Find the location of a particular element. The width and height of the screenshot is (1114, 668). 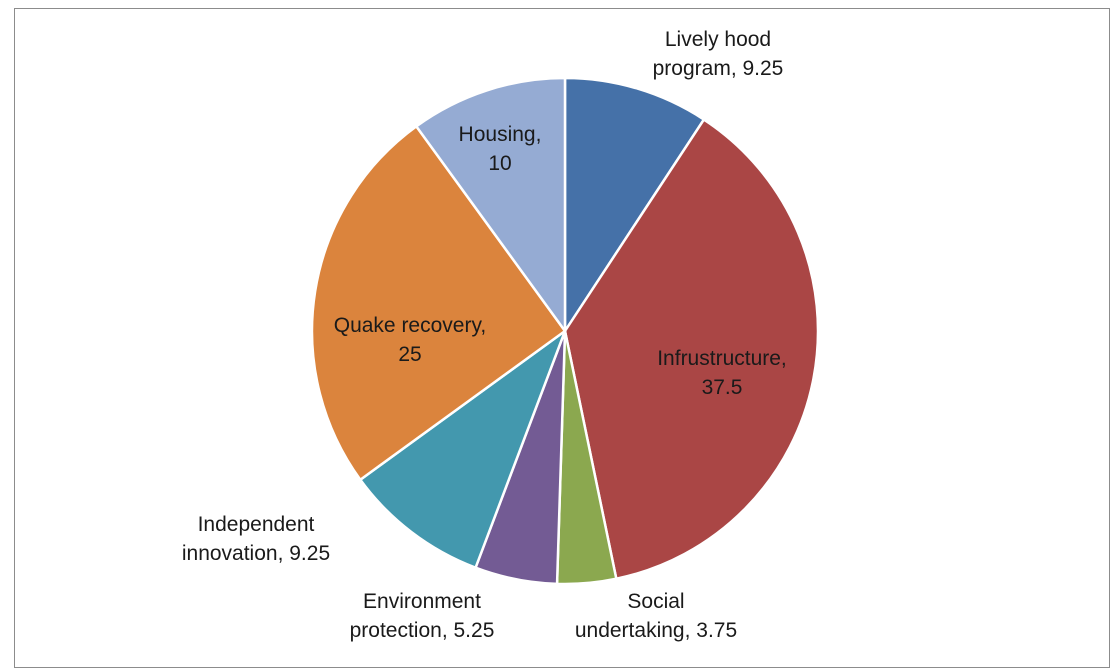

pie-slice-independent-innovation is located at coordinates (463, 448).